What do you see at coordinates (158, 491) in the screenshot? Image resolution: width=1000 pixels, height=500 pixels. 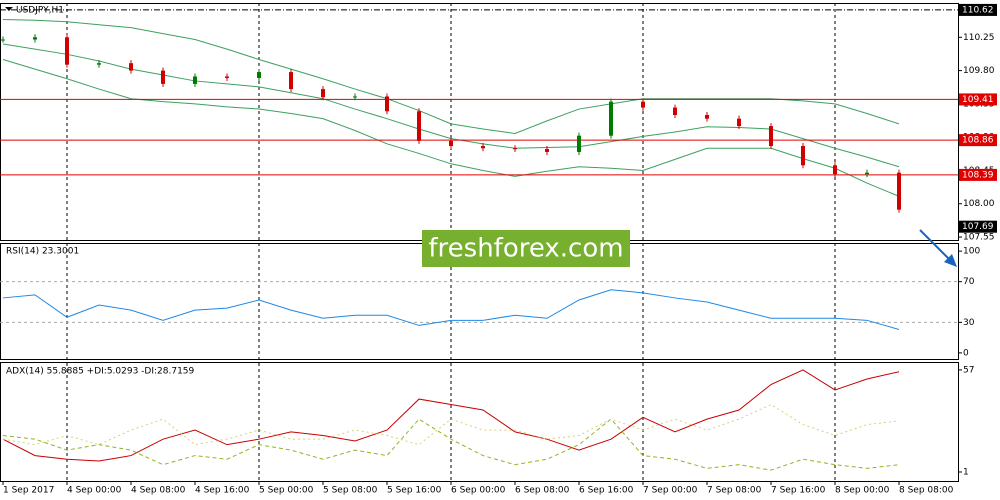 I see `x-tick-label: 4 Sep 08:00` at bounding box center [158, 491].